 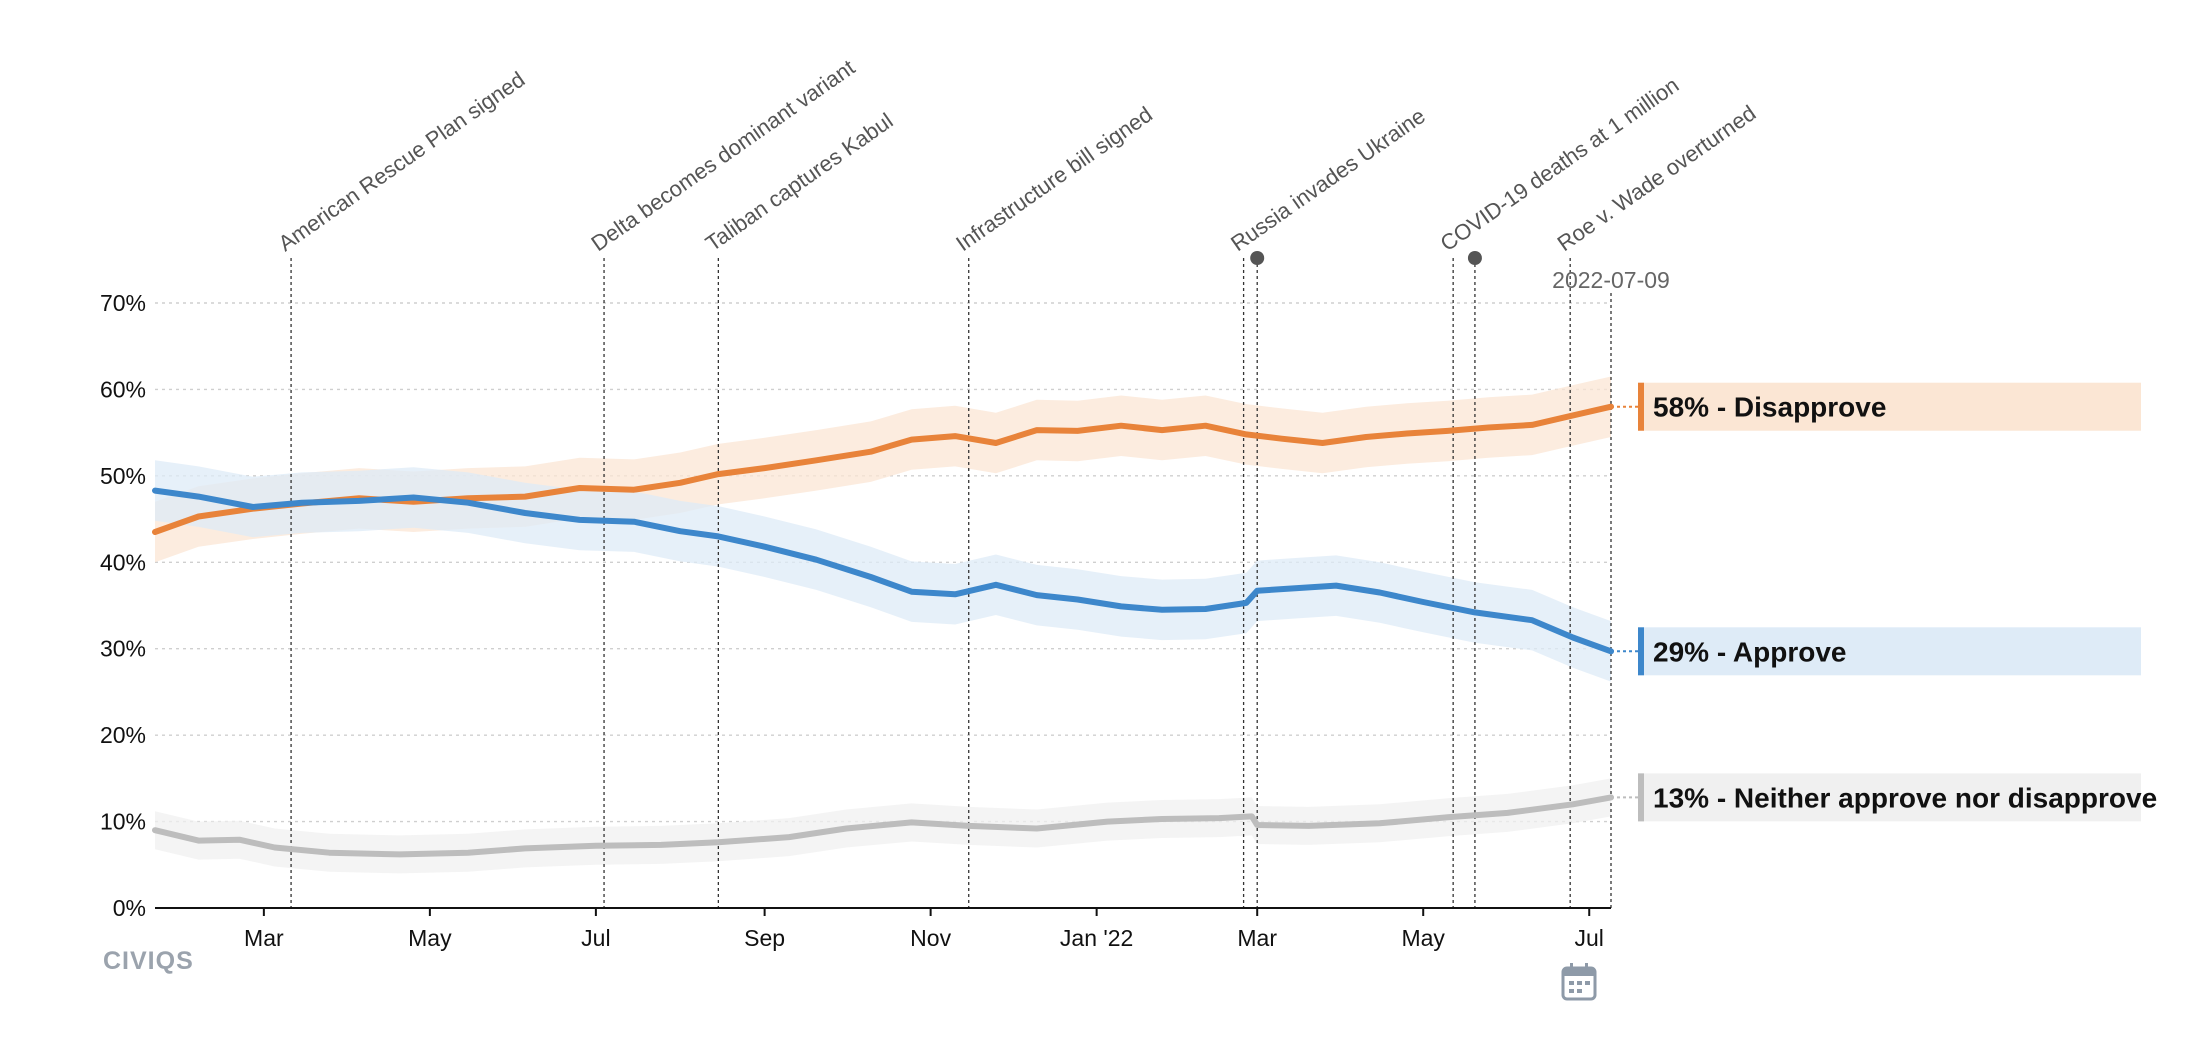 I want to click on event-label: Infrastructure bill signed, so click(x=1054, y=179).